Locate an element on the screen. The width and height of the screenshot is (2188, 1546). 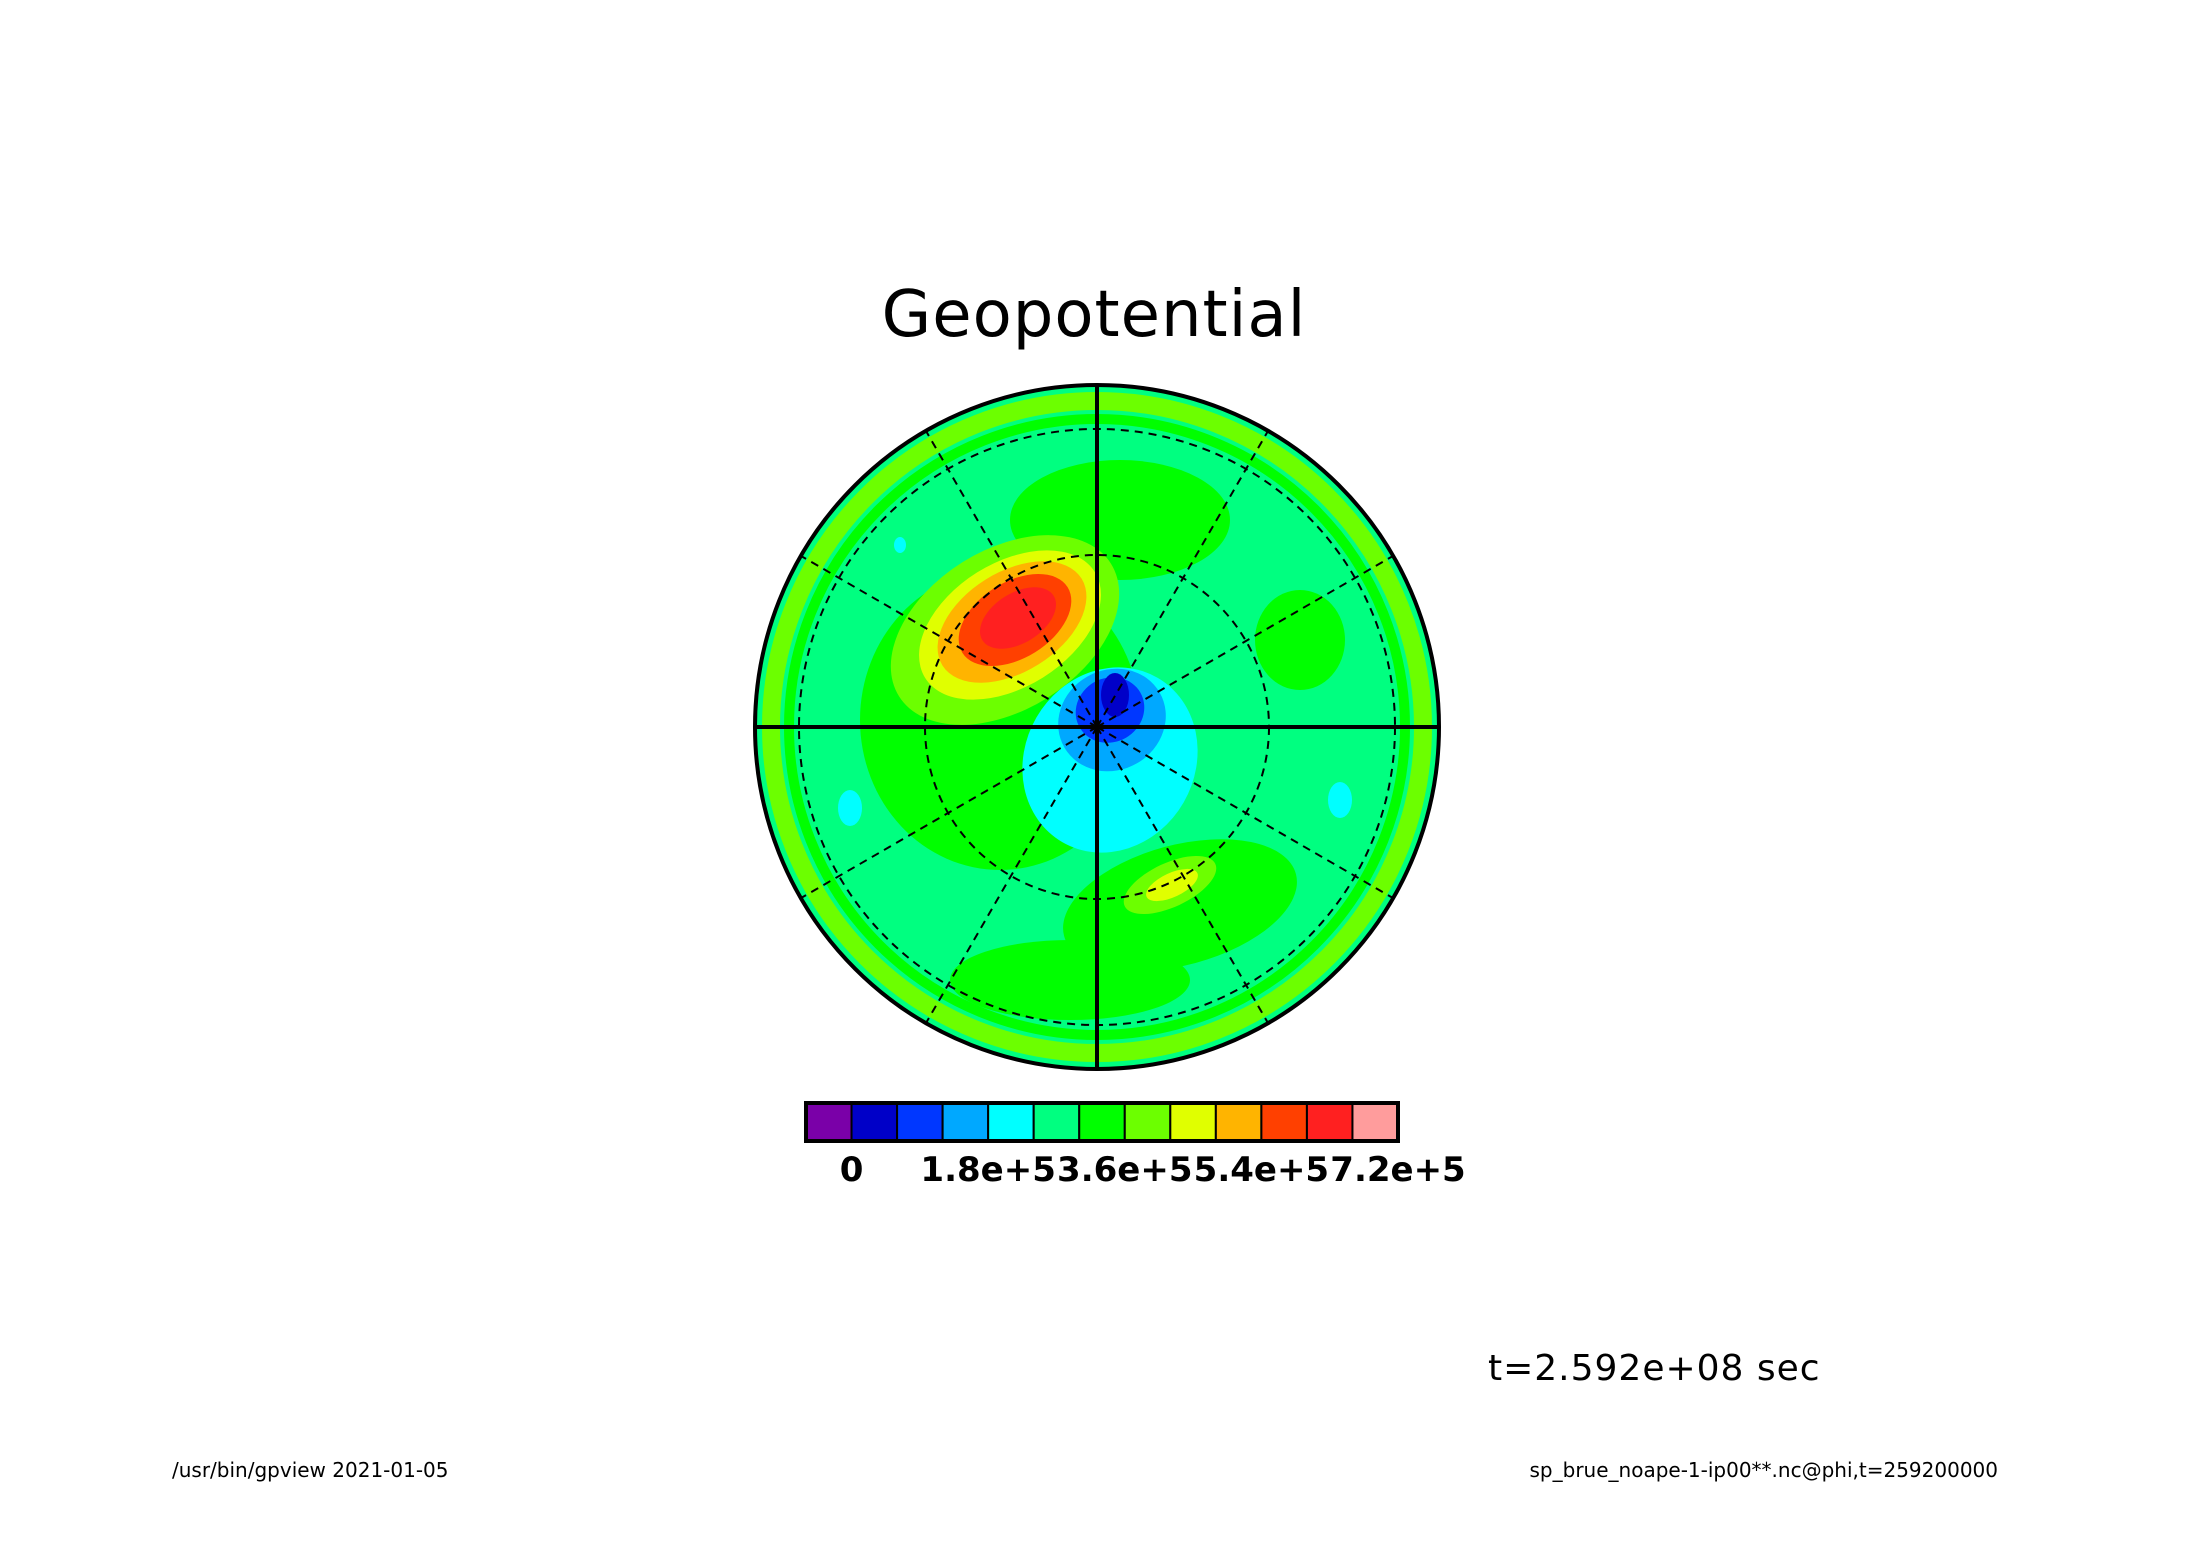
time-label: t=2.592e+08 sec is located at coordinates (1654, 1368).